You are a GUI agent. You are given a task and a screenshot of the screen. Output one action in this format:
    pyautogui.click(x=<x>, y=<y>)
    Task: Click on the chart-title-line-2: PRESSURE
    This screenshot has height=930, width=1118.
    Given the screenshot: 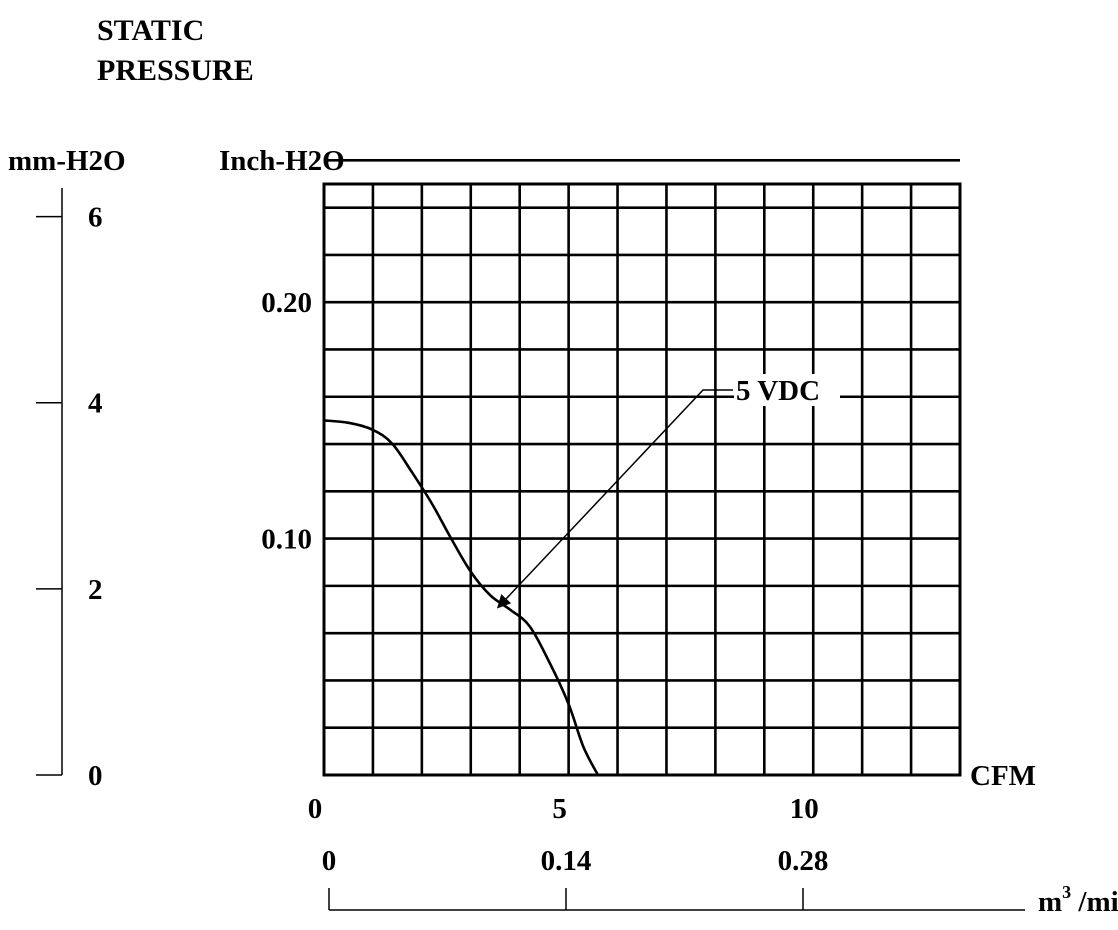 What is the action you would take?
    pyautogui.click(x=175, y=70)
    